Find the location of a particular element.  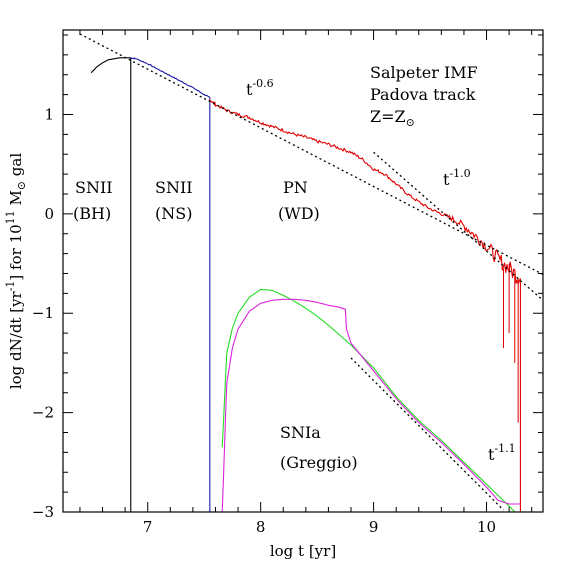

pn-label: PN is located at coordinates (295, 187).